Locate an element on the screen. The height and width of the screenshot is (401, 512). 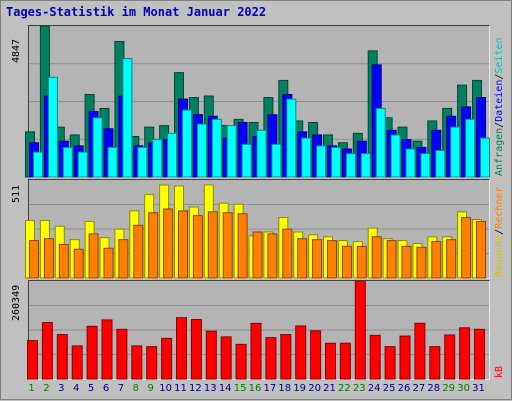
day-label: 22 is located at coordinates (344, 388).